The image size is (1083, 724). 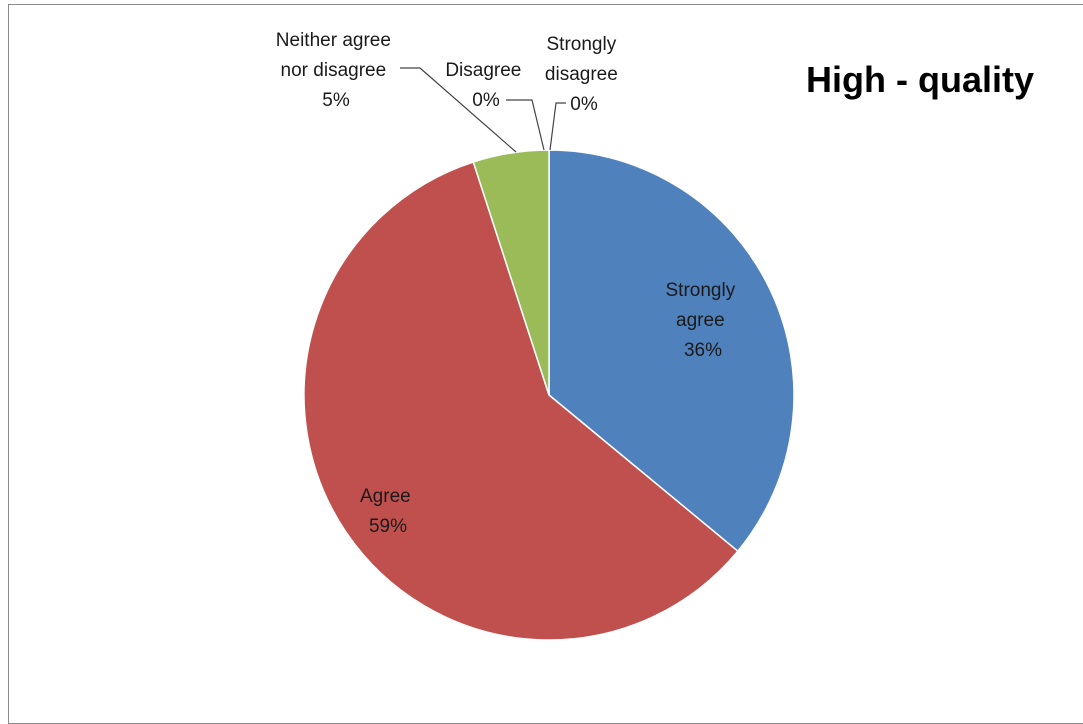 I want to click on chart-title: High - quality, so click(x=920, y=79).